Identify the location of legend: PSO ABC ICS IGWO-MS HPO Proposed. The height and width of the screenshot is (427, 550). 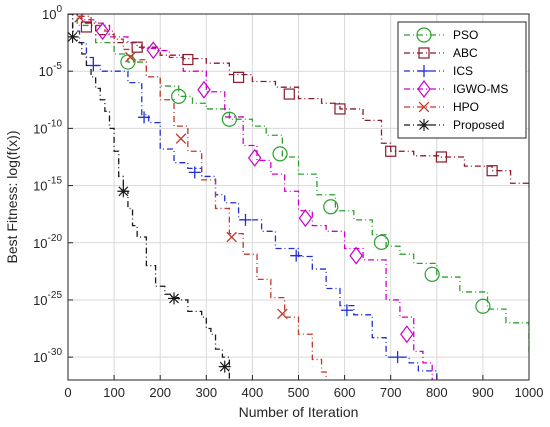
(462, 80).